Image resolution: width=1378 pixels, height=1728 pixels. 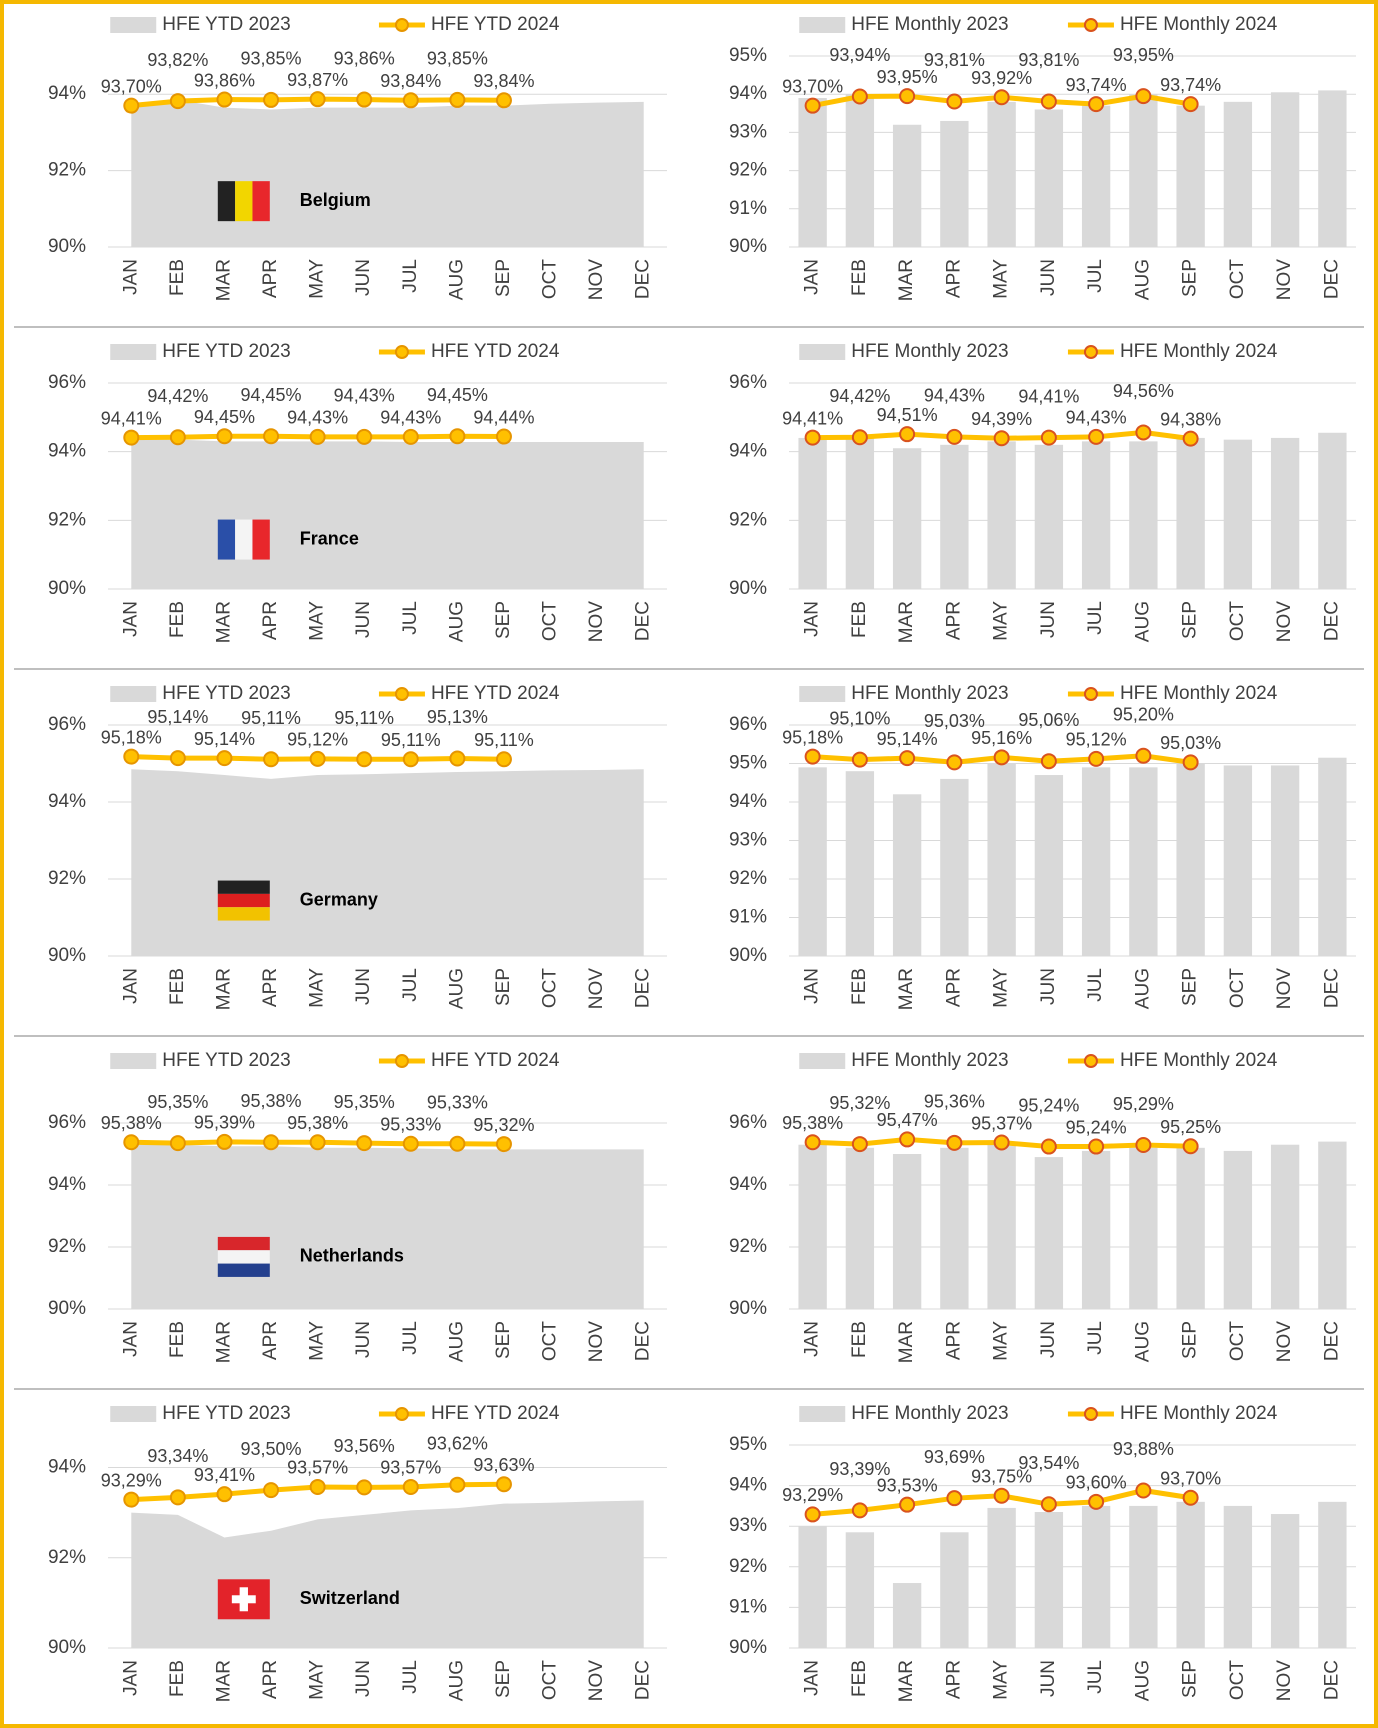 What do you see at coordinates (364, 58) in the screenshot?
I see `data-label: 93,86%` at bounding box center [364, 58].